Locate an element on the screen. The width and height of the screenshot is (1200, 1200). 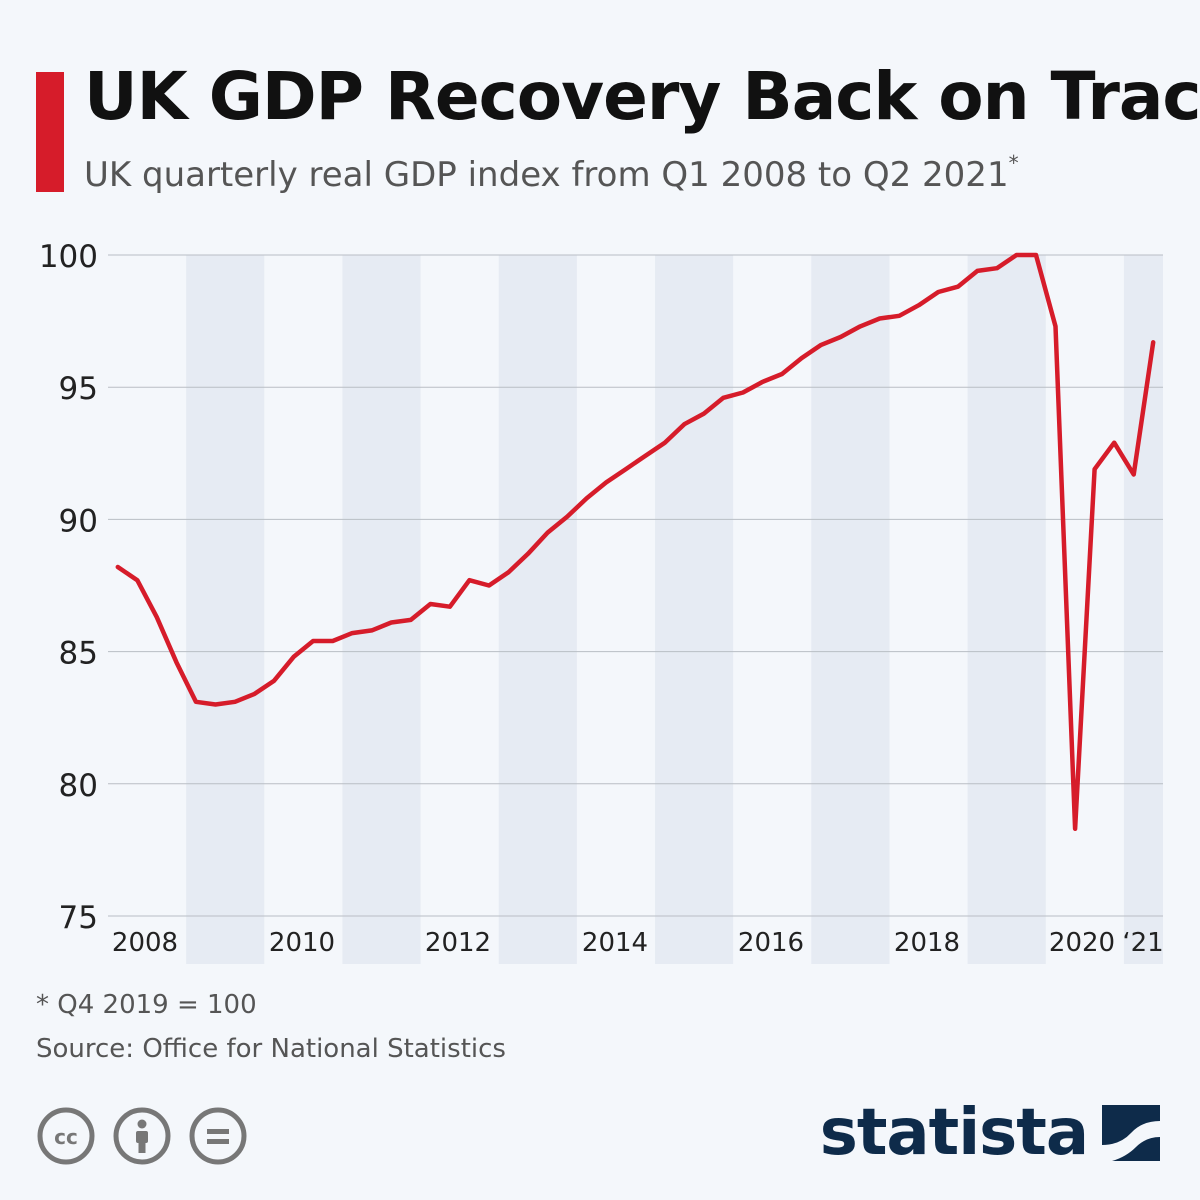
y-tick-label: 90 is located at coordinates (78, 521).